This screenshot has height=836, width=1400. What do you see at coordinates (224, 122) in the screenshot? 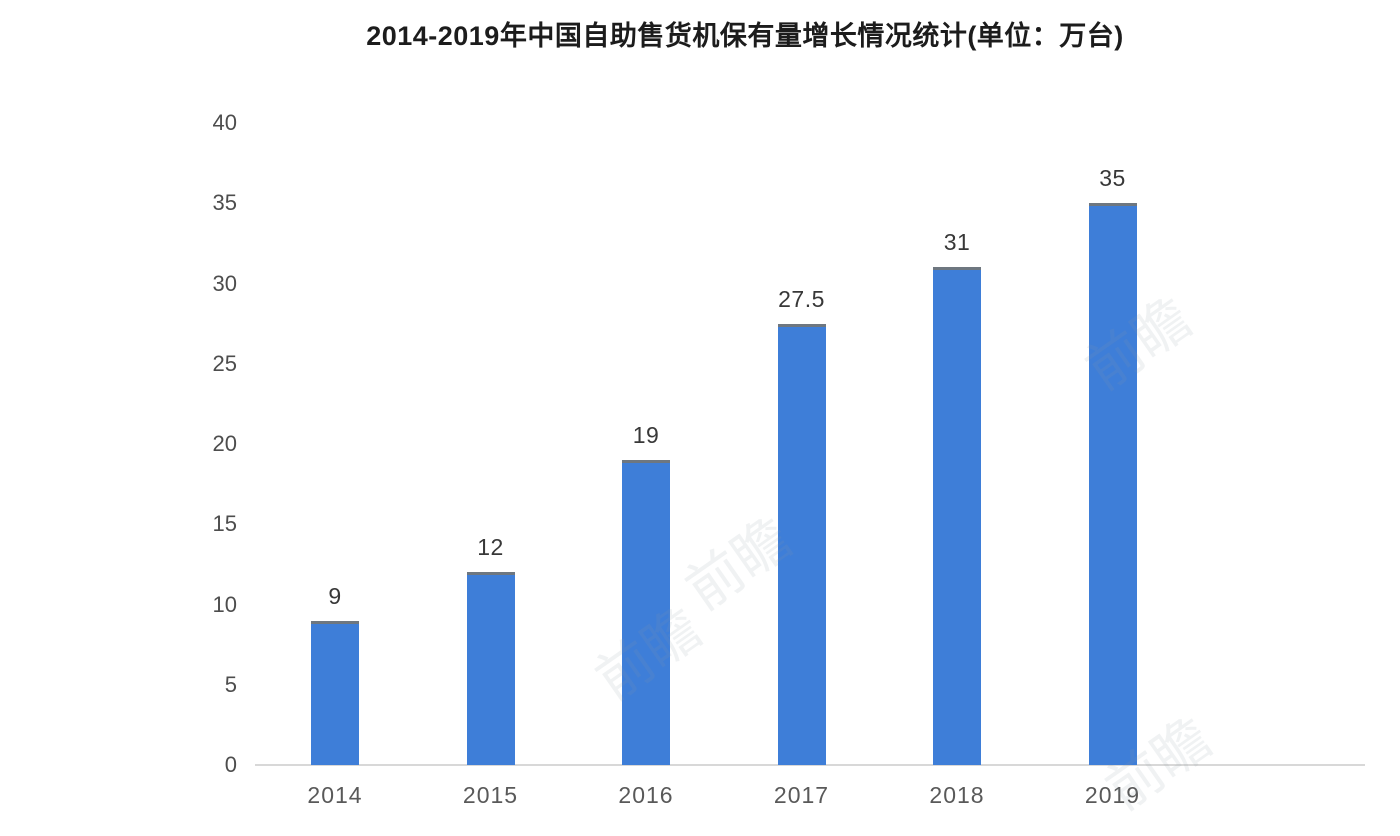
I see `y-axis-tick-label: 40` at bounding box center [224, 122].